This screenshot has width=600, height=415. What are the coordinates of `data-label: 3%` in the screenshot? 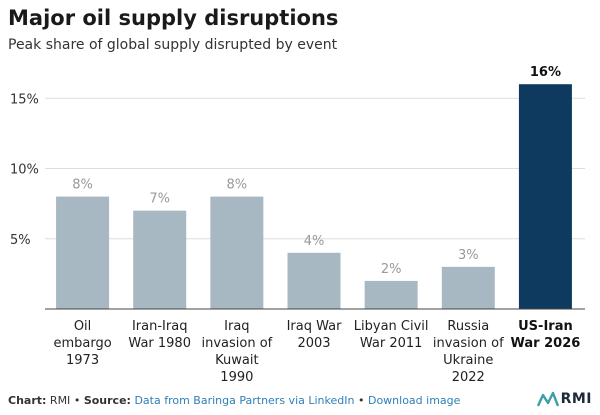 It's located at (468, 255).